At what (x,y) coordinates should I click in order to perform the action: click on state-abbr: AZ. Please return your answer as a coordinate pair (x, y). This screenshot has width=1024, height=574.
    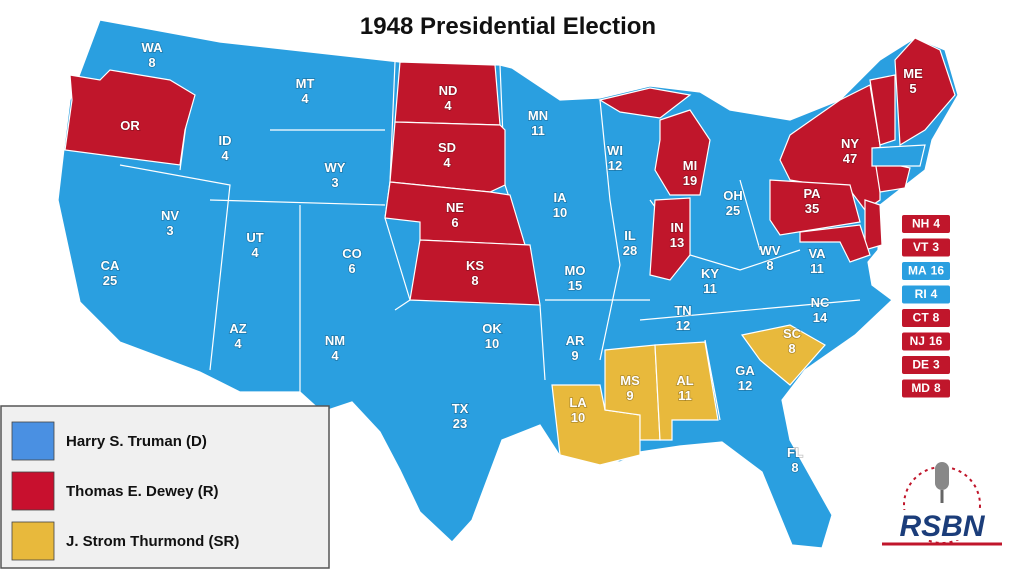
    Looking at the image, I should click on (237, 328).